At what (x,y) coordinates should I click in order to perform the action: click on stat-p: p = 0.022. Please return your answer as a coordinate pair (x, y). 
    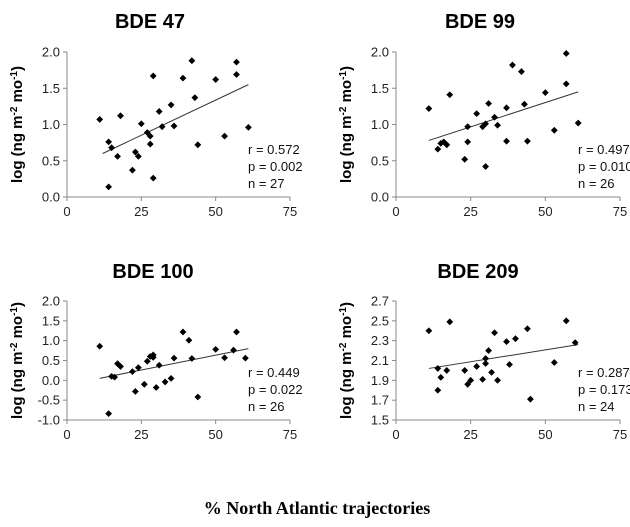
    Looking at the image, I should click on (275, 389).